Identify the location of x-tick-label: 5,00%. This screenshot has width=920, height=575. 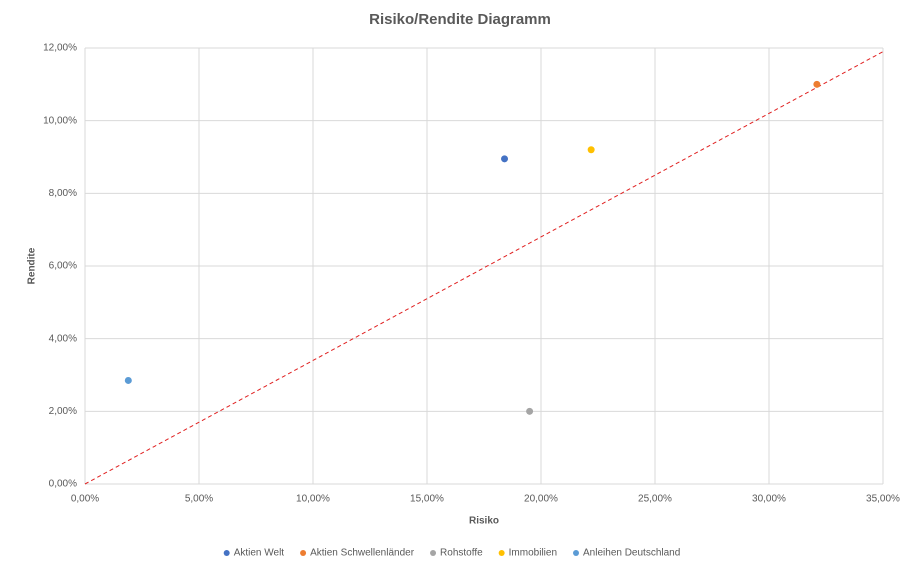
(199, 499).